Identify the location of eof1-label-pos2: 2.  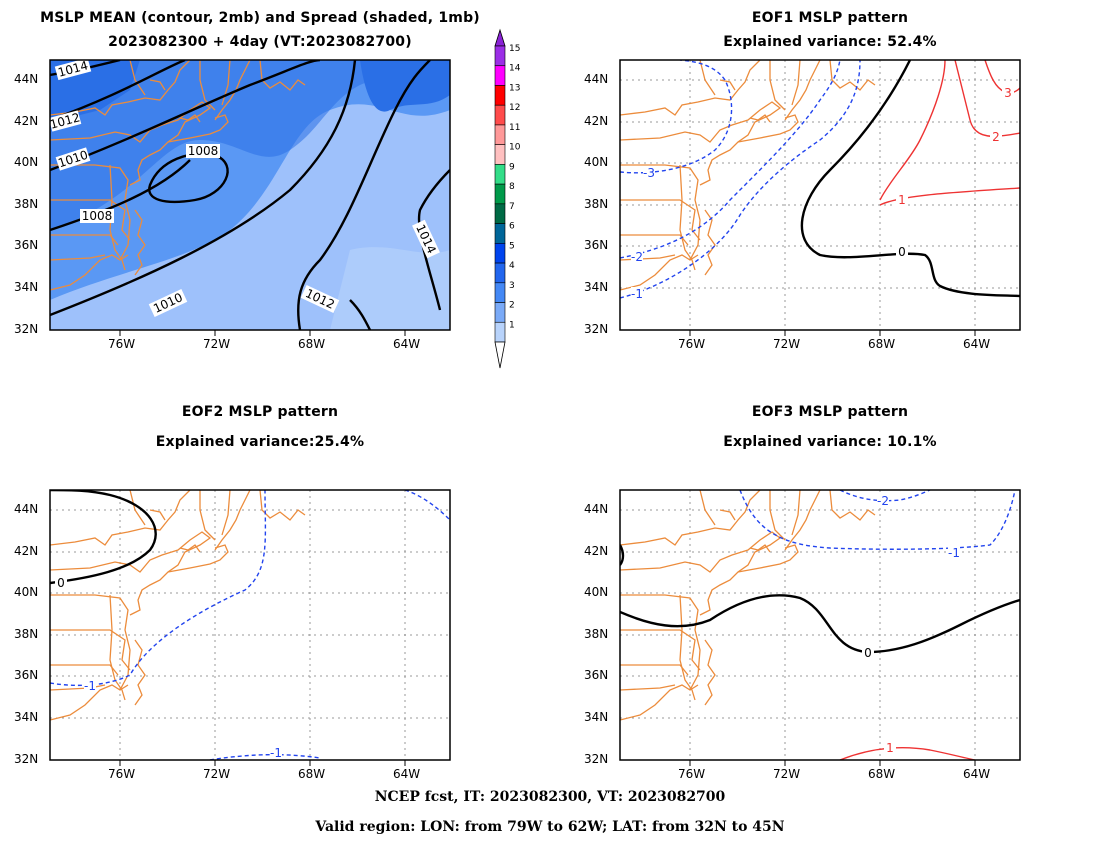
(996, 137).